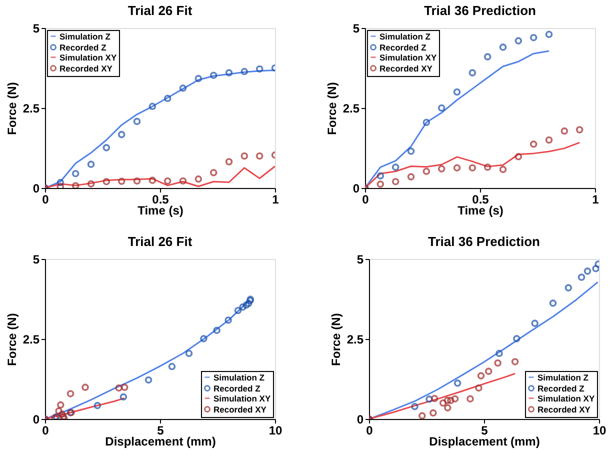  Describe the element at coordinates (160, 441) in the screenshot. I see `x-axis-title: Displacement (mm)` at that location.